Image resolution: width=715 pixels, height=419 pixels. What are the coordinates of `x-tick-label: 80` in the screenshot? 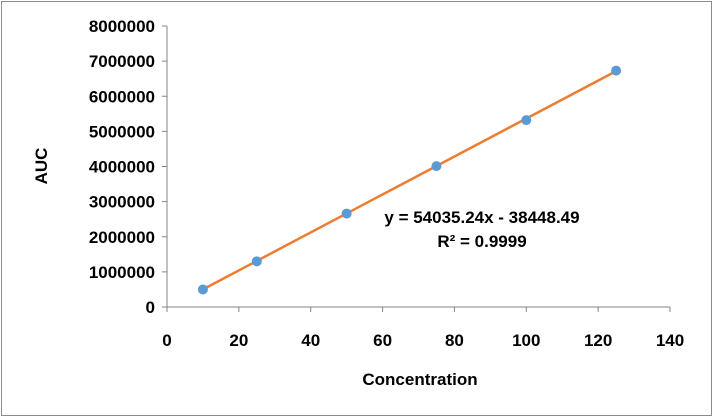 It's located at (454, 340).